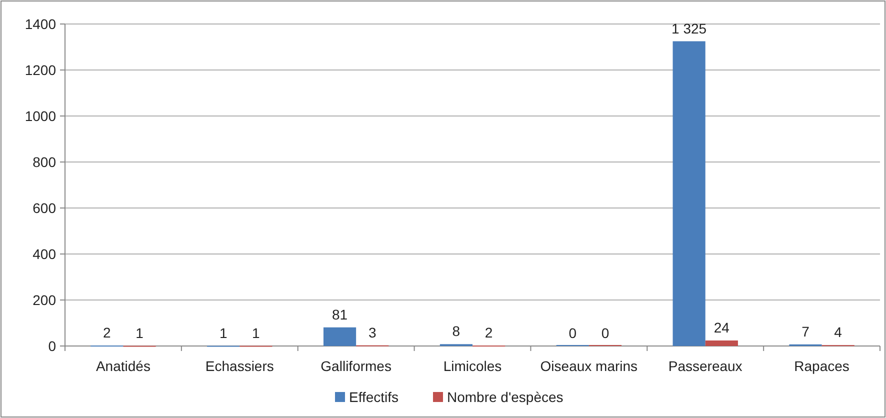 Image resolution: width=886 pixels, height=418 pixels. Describe the element at coordinates (456, 331) in the screenshot. I see `data-label: 8` at that location.